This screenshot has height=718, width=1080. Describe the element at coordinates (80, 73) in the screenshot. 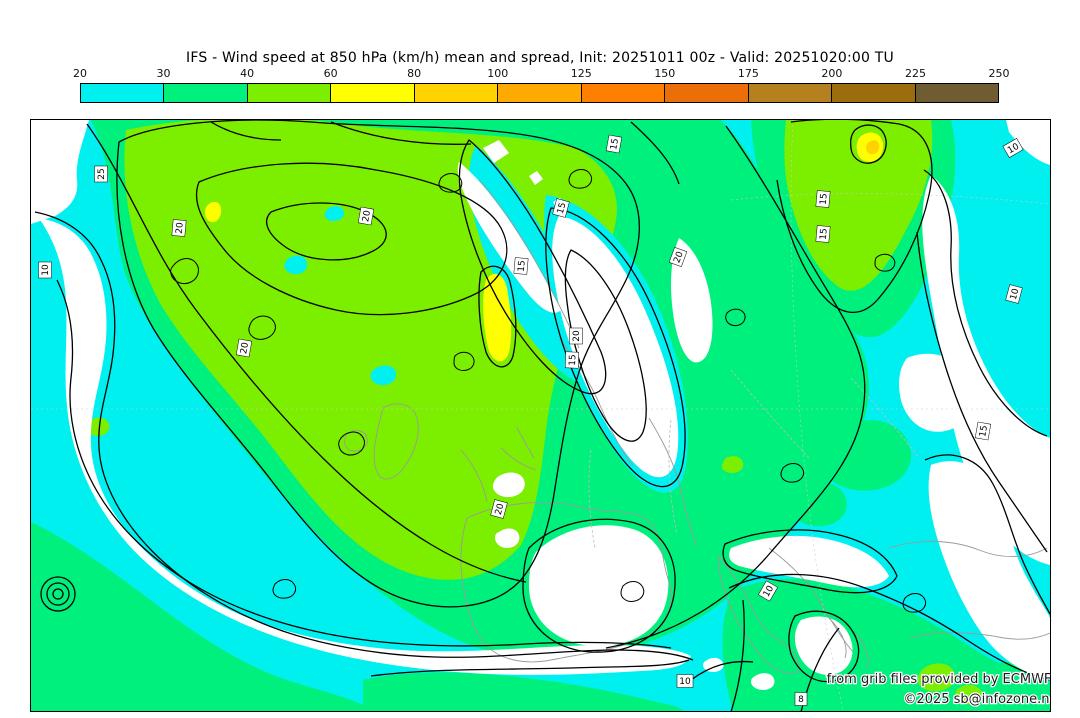

I see `colorbar-tick: 20` at that location.